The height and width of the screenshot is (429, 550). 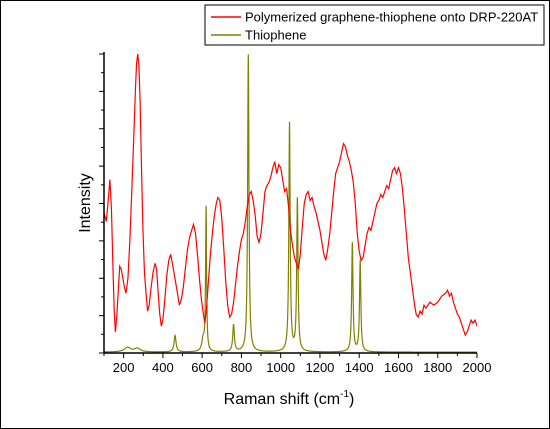 I want to click on x-tick-label-1400: 1400, so click(x=359, y=367).